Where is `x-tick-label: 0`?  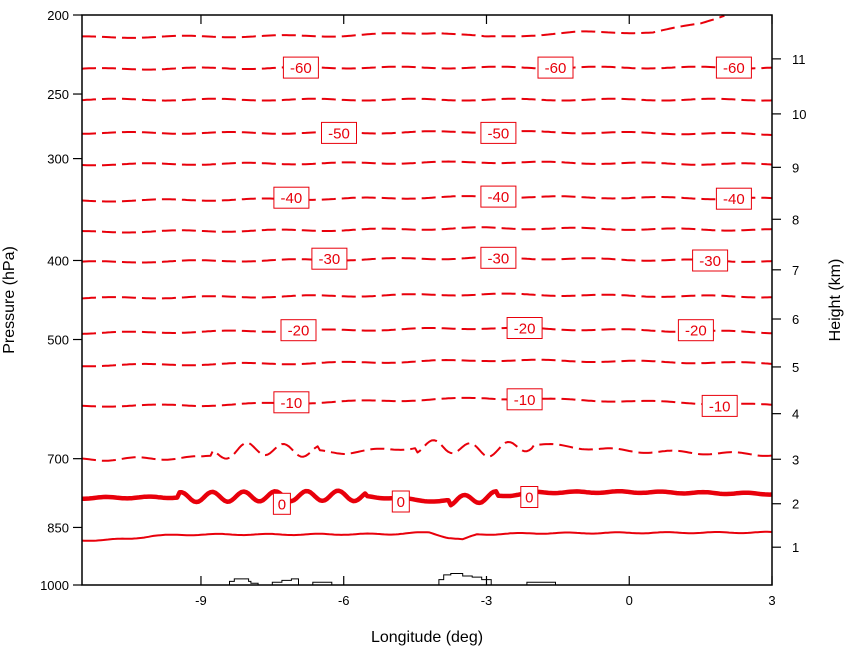 x-tick-label: 0 is located at coordinates (629, 600).